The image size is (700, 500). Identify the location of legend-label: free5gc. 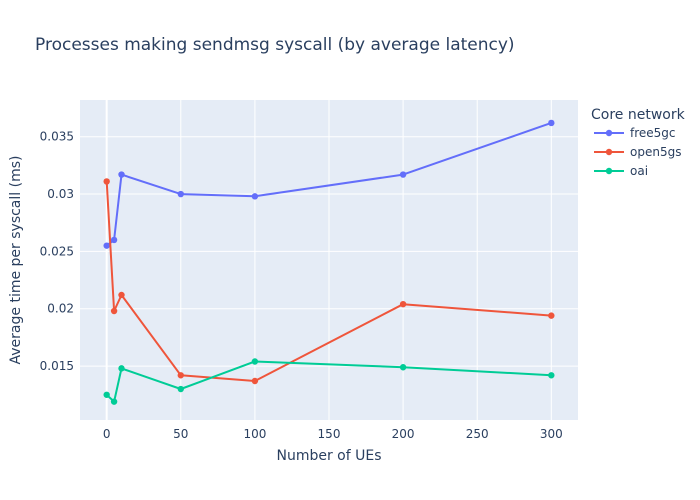
(653, 133).